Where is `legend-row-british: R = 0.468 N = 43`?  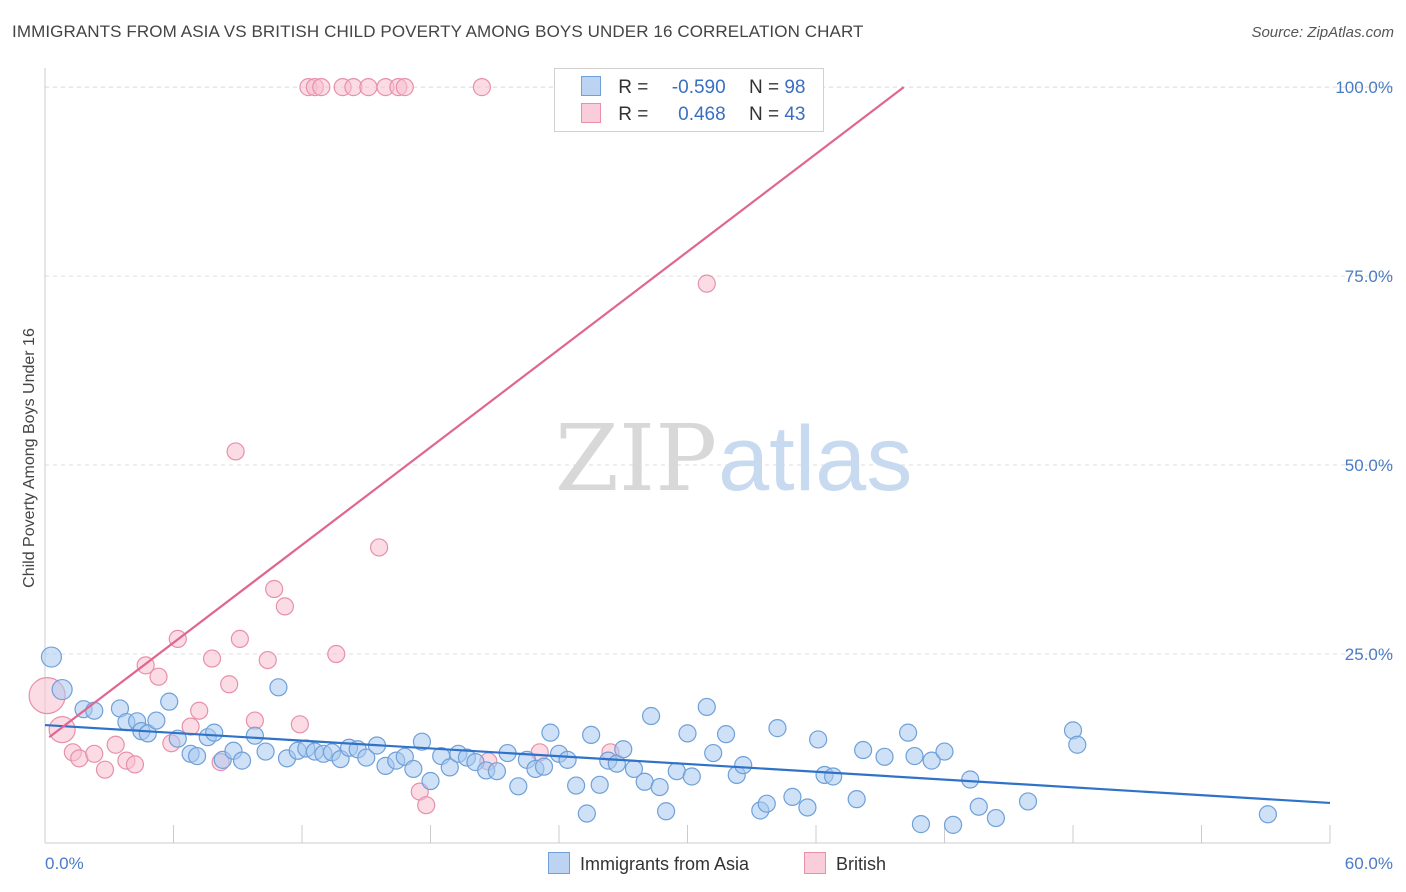 legend-row-british: R = 0.468 N = 43 is located at coordinates (693, 115).